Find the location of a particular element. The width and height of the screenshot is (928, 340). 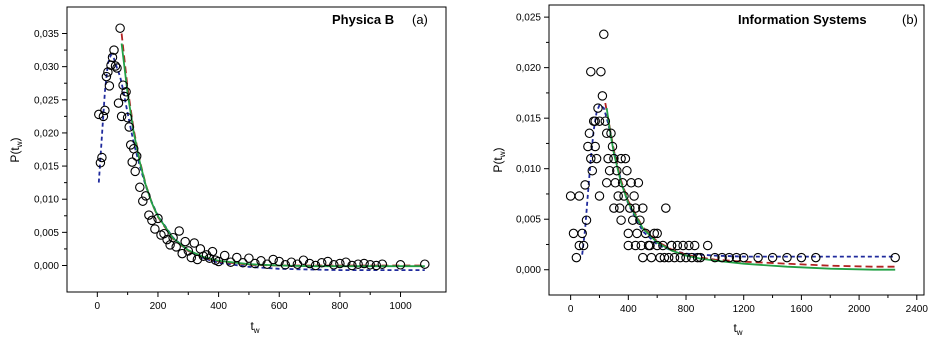

panel-title: Information Systems is located at coordinates (802, 19).